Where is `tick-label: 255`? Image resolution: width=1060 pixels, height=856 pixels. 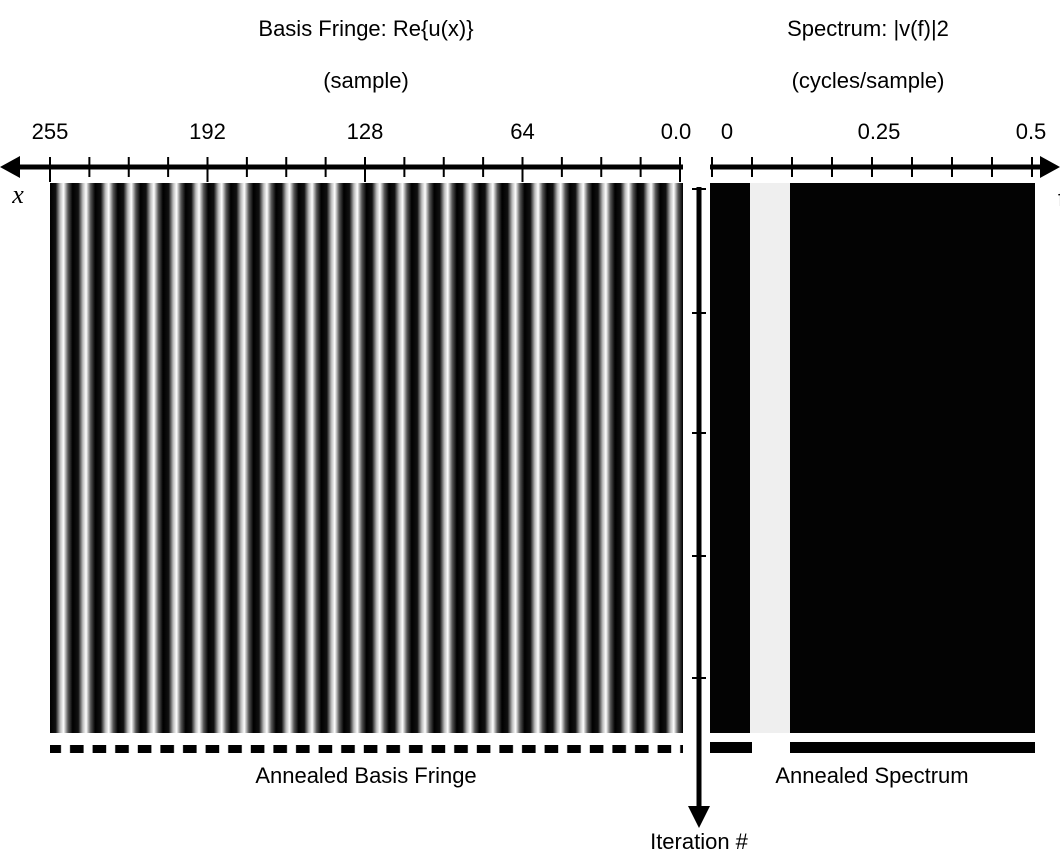
tick-label: 255 is located at coordinates (50, 131).